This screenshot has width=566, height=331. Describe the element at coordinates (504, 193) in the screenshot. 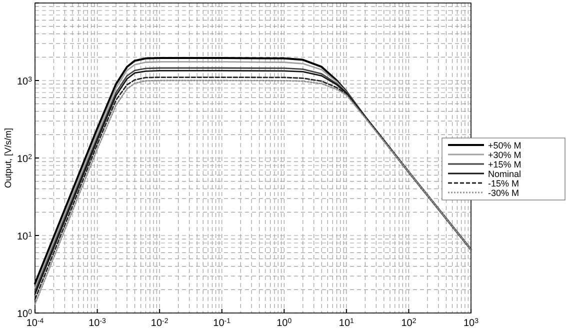

I see `legend-label: -30% M` at that location.